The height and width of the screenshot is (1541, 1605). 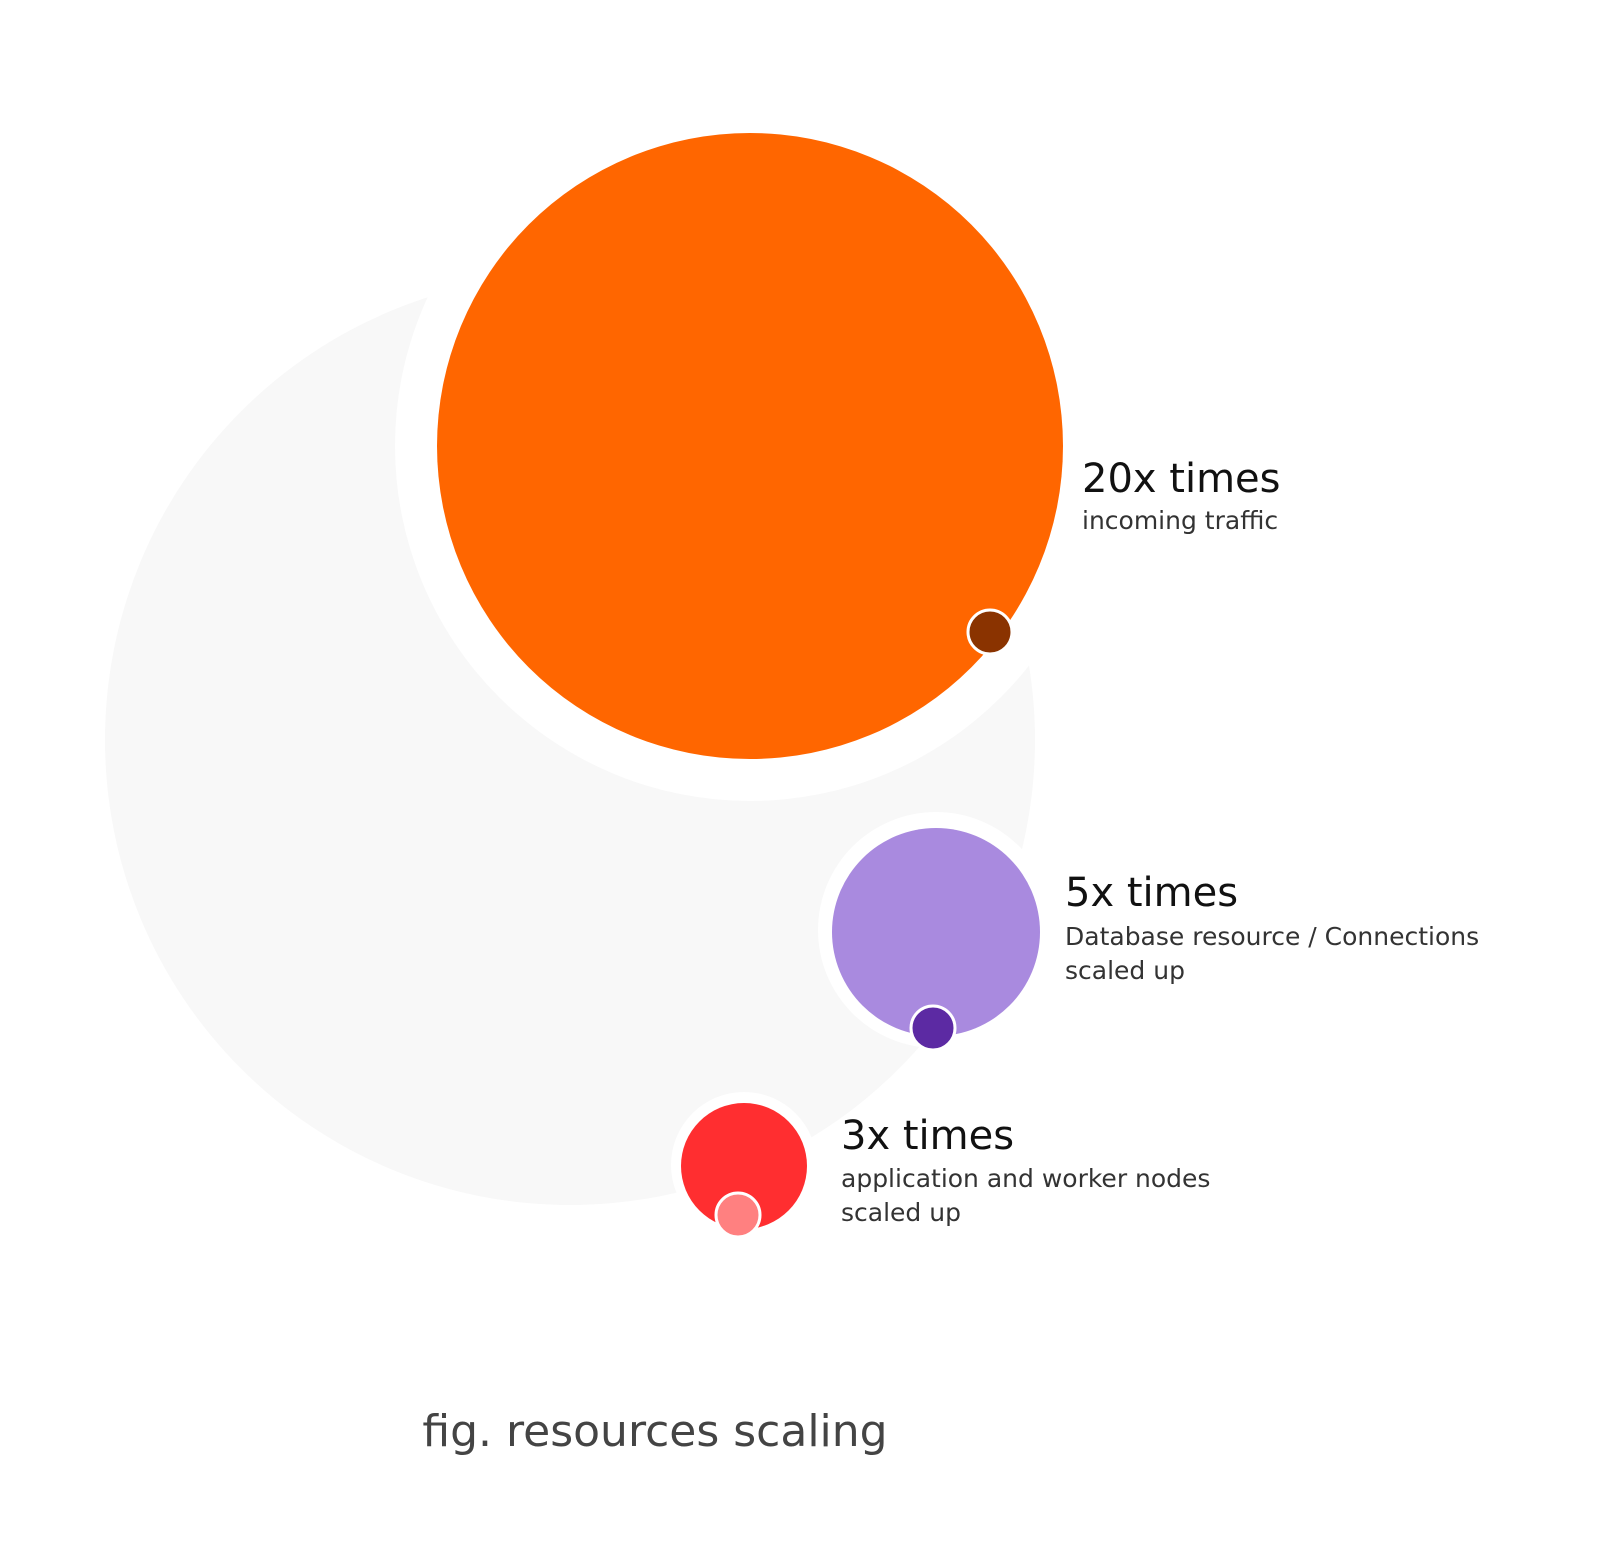 What do you see at coordinates (1025, 1178) in the screenshot?
I see `app-subtitle-line-1: application and worker nodes` at bounding box center [1025, 1178].